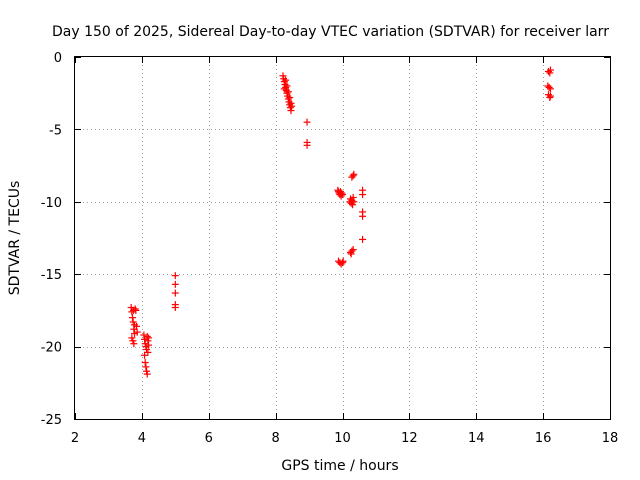 Image resolution: width=640 pixels, height=480 pixels. I want to click on x-tick-label: 16, so click(543, 438).